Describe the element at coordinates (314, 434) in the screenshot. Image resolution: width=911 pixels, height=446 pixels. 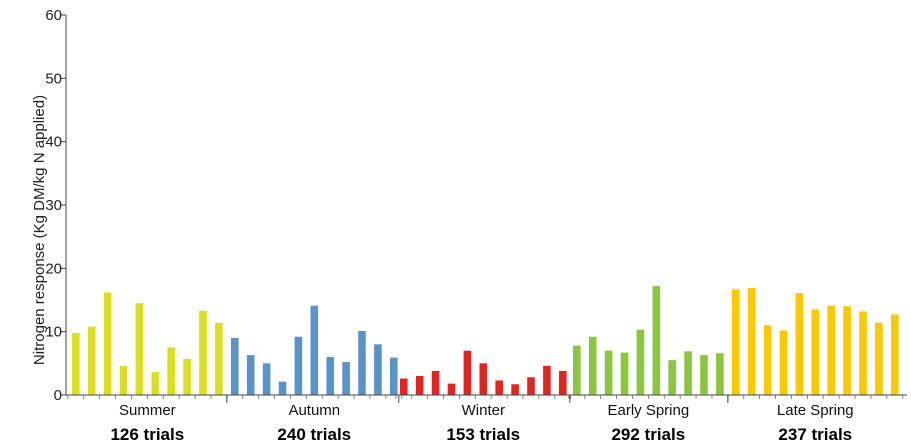
I see `group-trials-label: 240 trials` at that location.